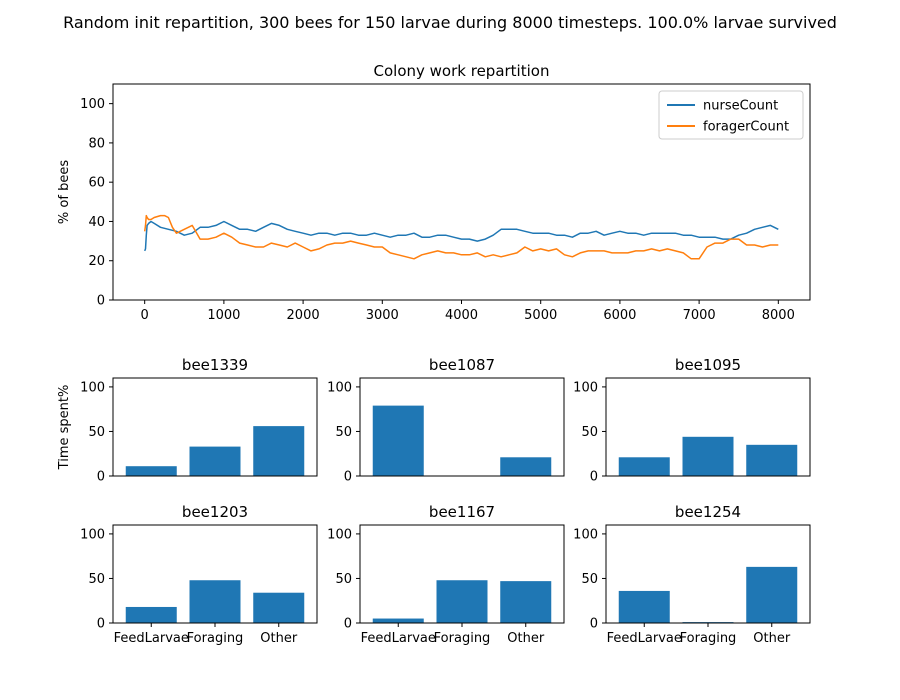  I want to click on x-tick-label: 4000, so click(461, 315).